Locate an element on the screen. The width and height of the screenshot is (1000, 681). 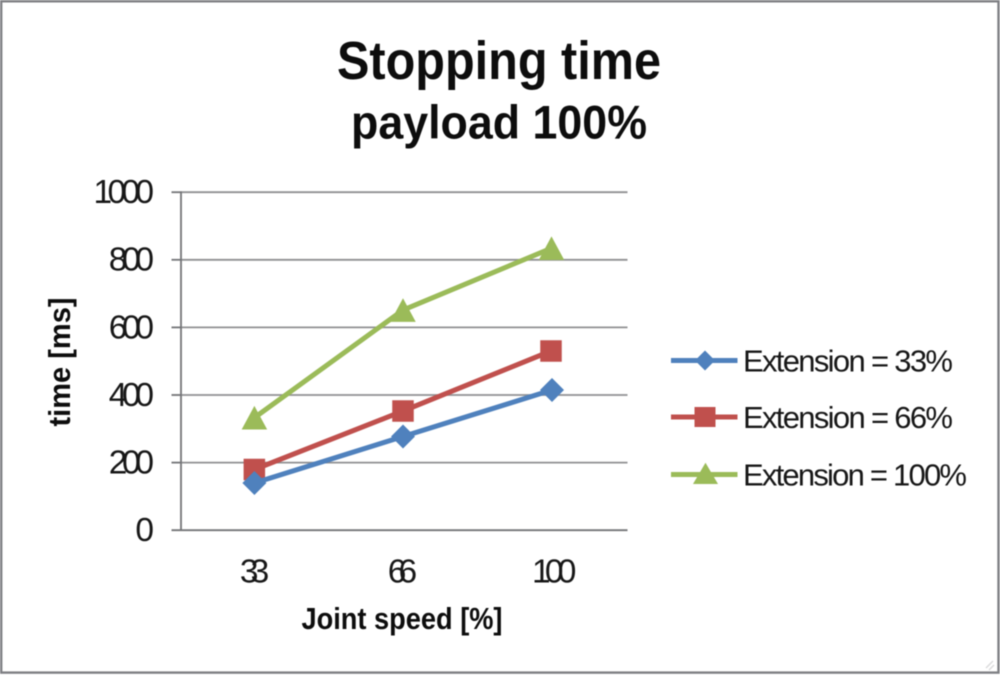
svg-text: time [ms] is located at coordinates (59, 362).